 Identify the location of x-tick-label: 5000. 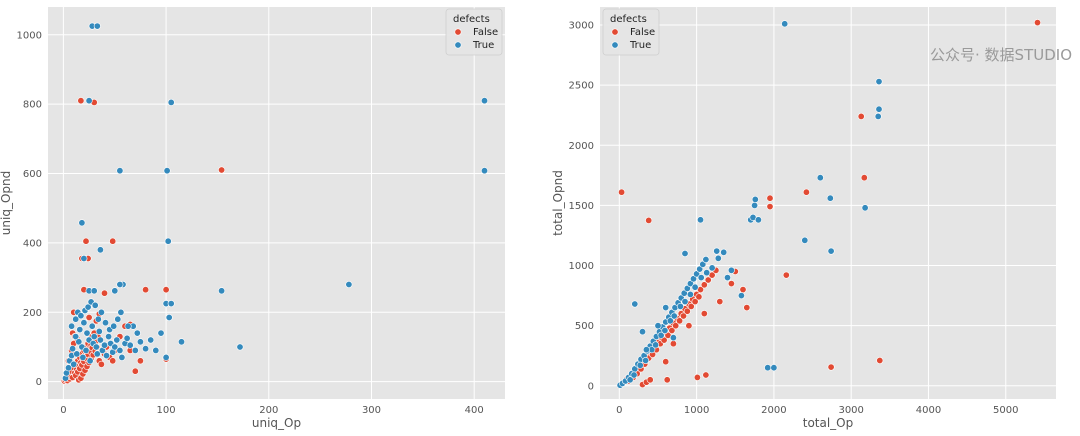
(1005, 410).